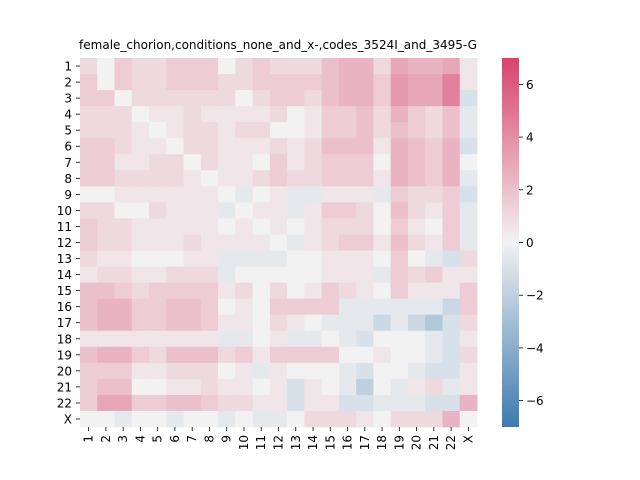 This screenshot has width=640, height=480. What do you see at coordinates (227, 439) in the screenshot?
I see `x-tick-label: 9` at bounding box center [227, 439].